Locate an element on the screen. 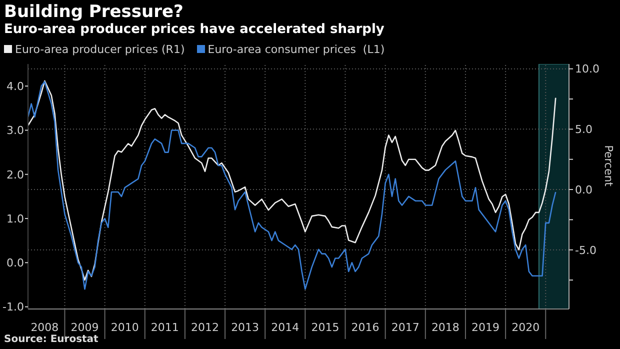  x-tick-label: 2016 is located at coordinates (365, 327).